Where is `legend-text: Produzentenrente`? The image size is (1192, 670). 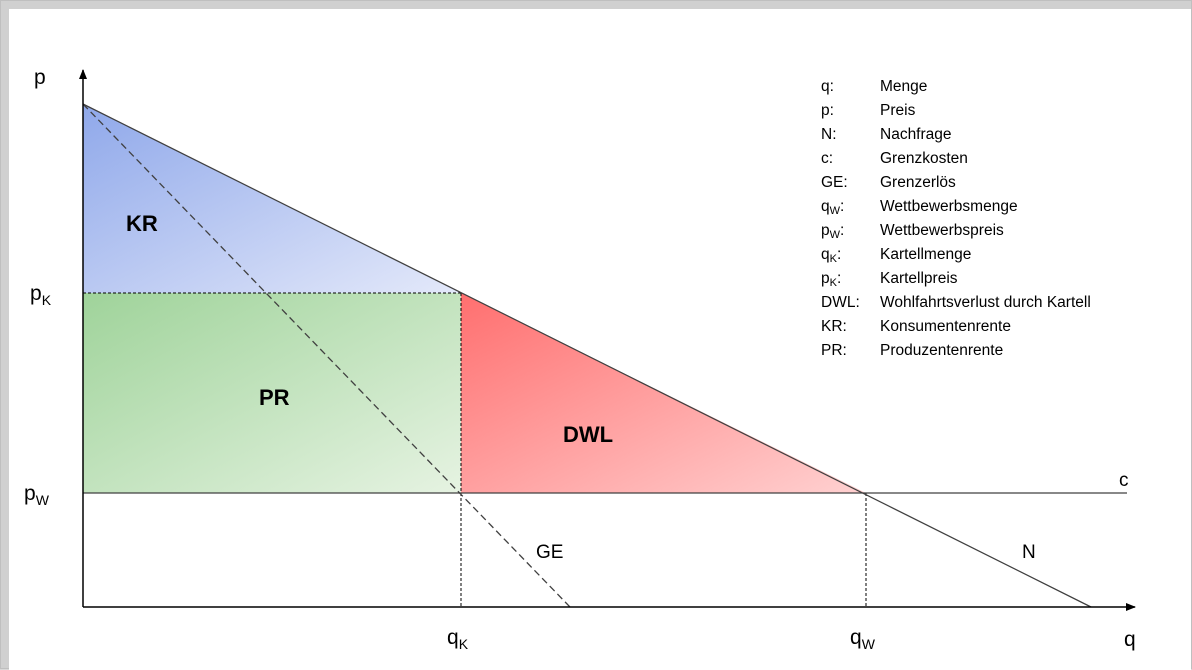 legend-text: Produzentenrente is located at coordinates (941, 350).